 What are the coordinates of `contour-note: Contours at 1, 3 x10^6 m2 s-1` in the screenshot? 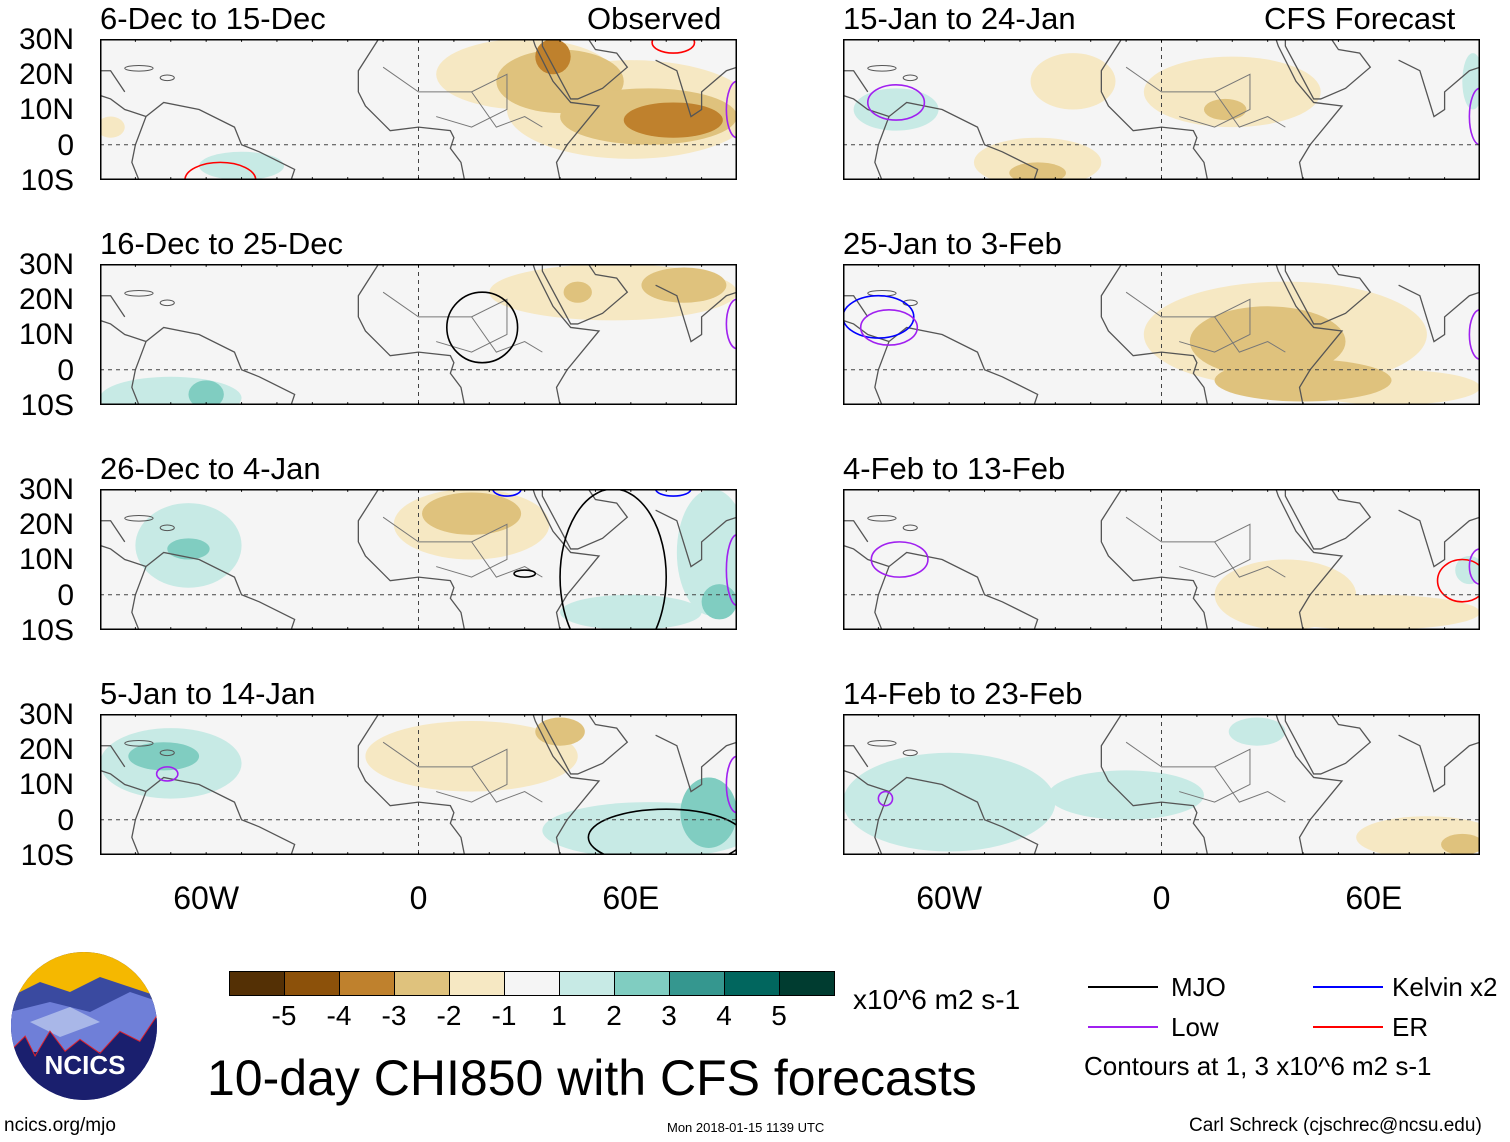 It's located at (1258, 1066).